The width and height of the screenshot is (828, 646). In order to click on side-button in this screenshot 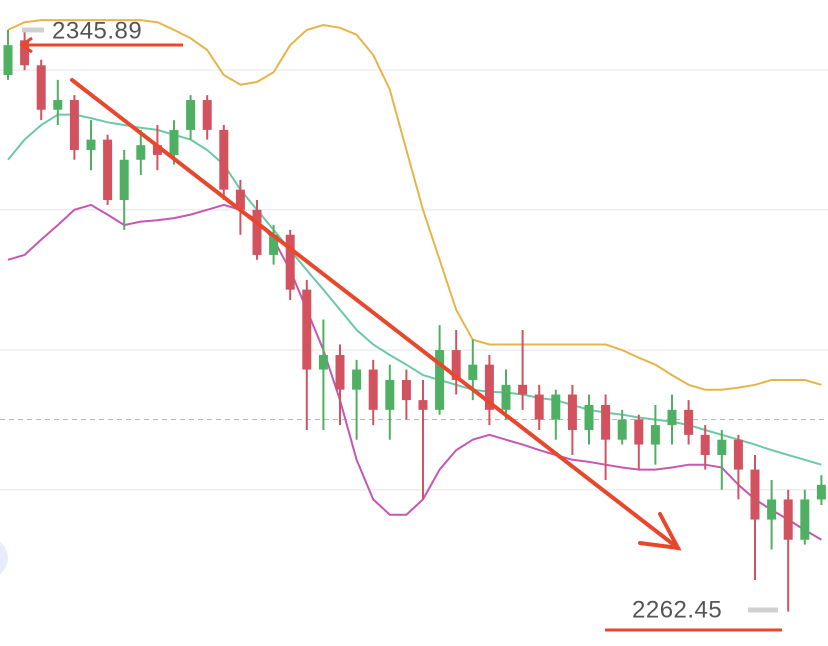, I will do `click(4, 558)`.